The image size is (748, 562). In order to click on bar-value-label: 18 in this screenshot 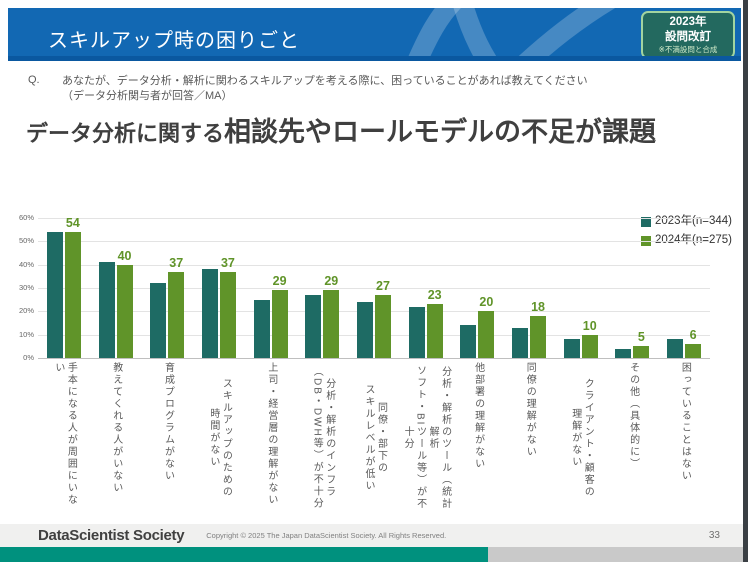, I will do `click(538, 307)`.